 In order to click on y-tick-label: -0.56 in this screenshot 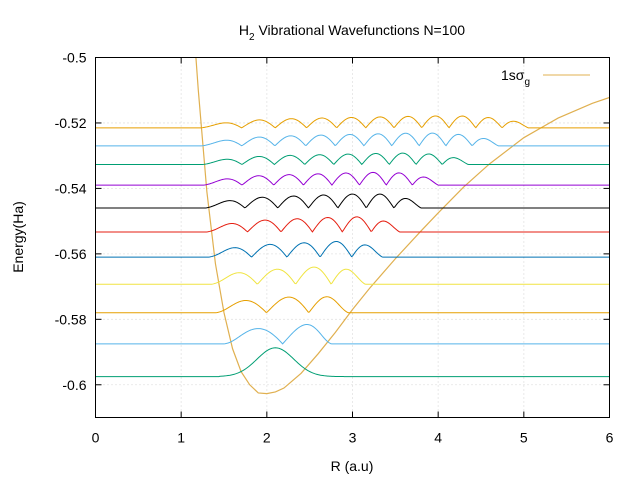, I will do `click(71, 254)`.